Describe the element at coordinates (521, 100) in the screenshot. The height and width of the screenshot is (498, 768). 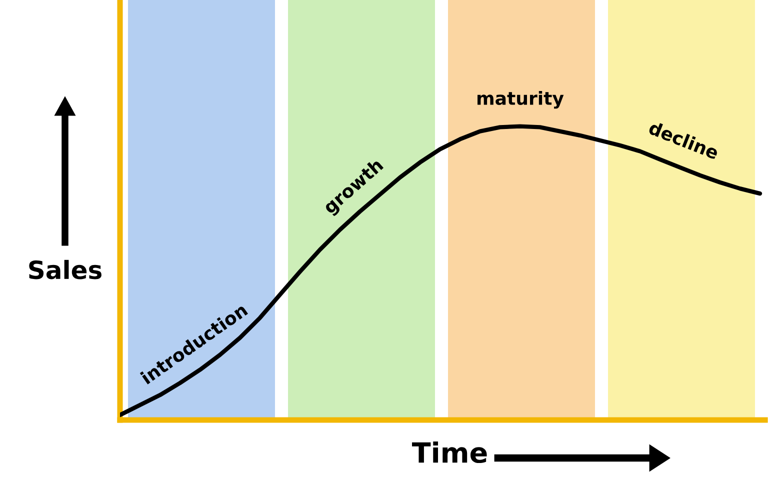
I see `text: maturity` at that location.